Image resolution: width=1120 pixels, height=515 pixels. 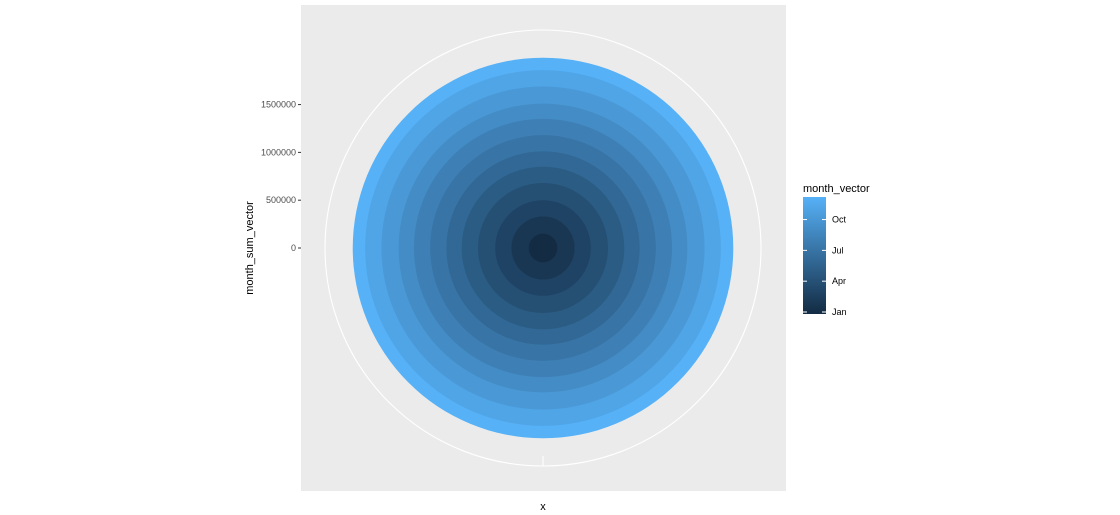 What do you see at coordinates (839, 220) in the screenshot?
I see `legend-label-oct: Oct` at bounding box center [839, 220].